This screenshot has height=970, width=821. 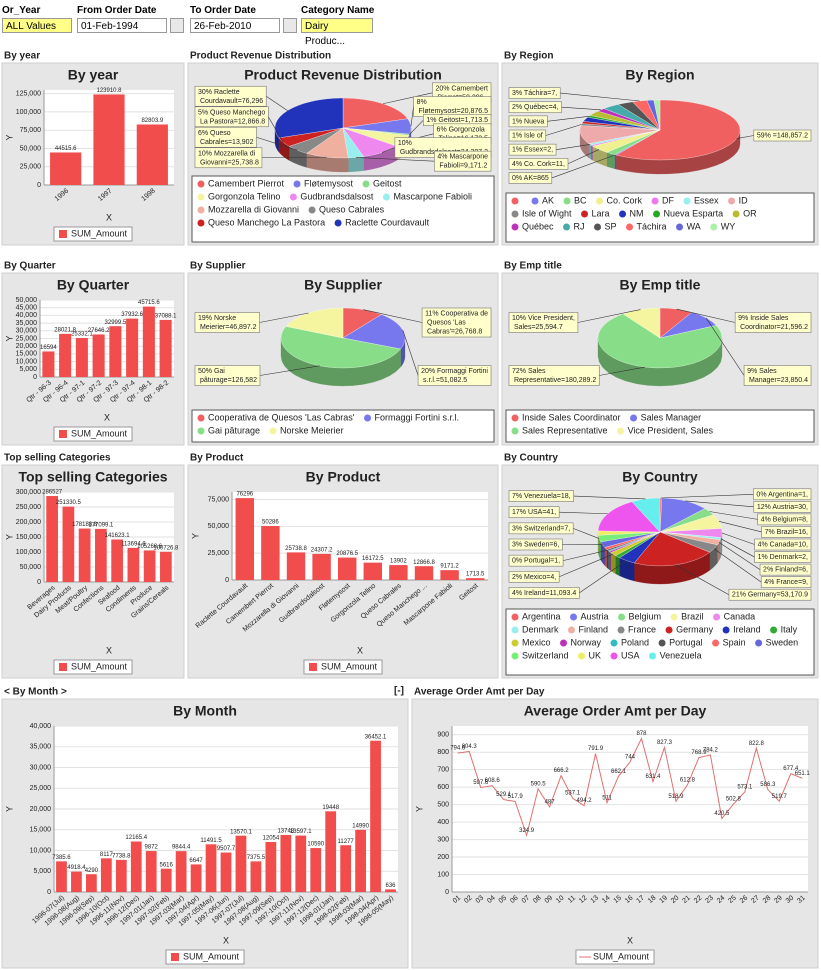 What do you see at coordinates (534, 512) in the screenshot?
I see `callout-label: 17% USA=41,` at bounding box center [534, 512].